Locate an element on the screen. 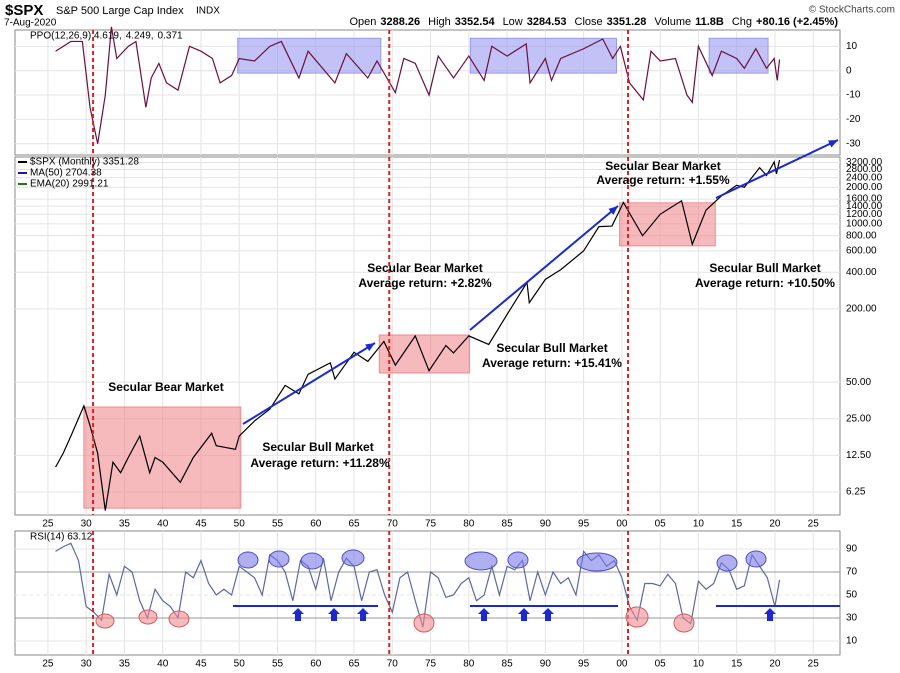 Image resolution: width=900 pixels, height=673 pixels. x-tick-label: 80 is located at coordinates (469, 524).